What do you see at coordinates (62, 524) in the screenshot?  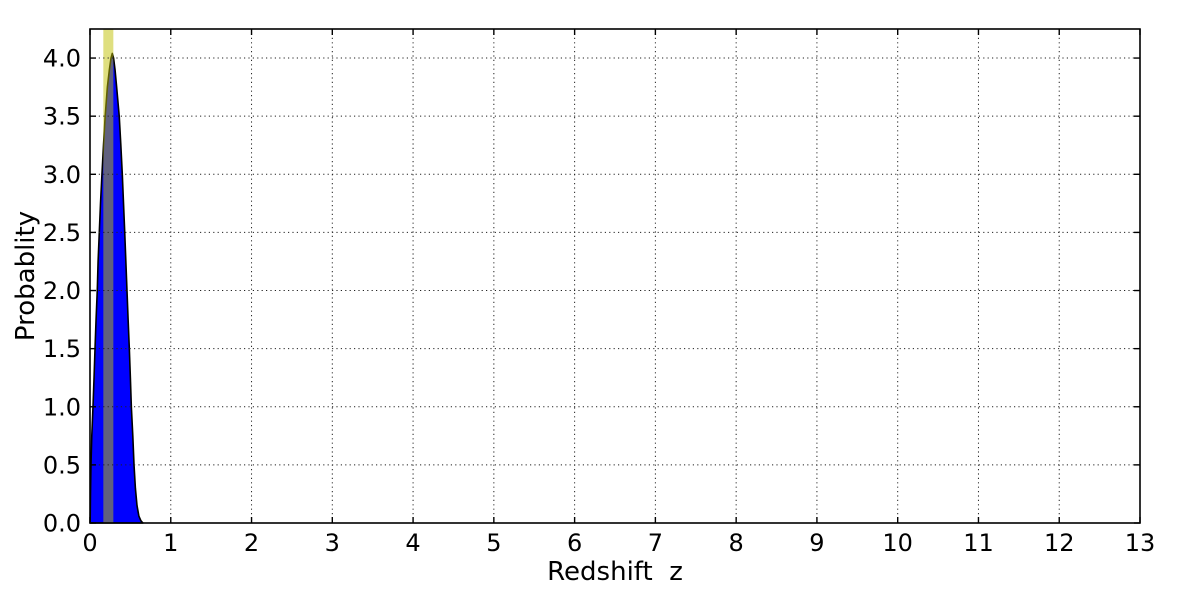 I see `y-tick-label: 0.0` at bounding box center [62, 524].